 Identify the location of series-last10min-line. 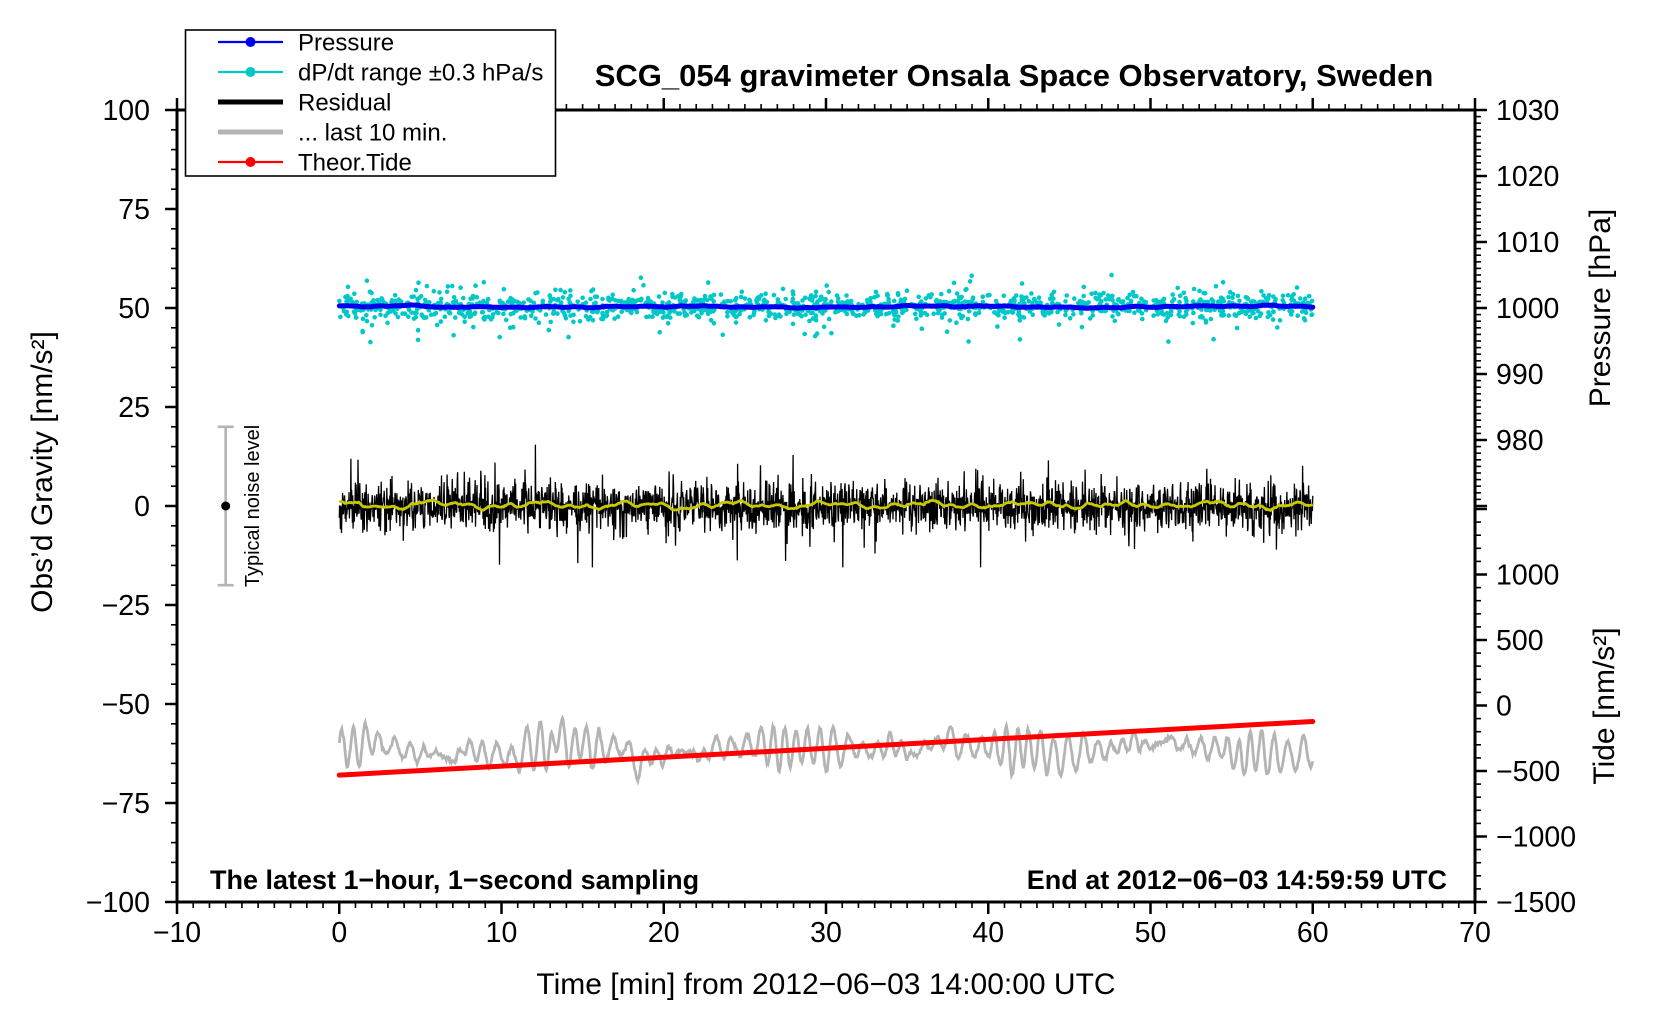
(826, 750).